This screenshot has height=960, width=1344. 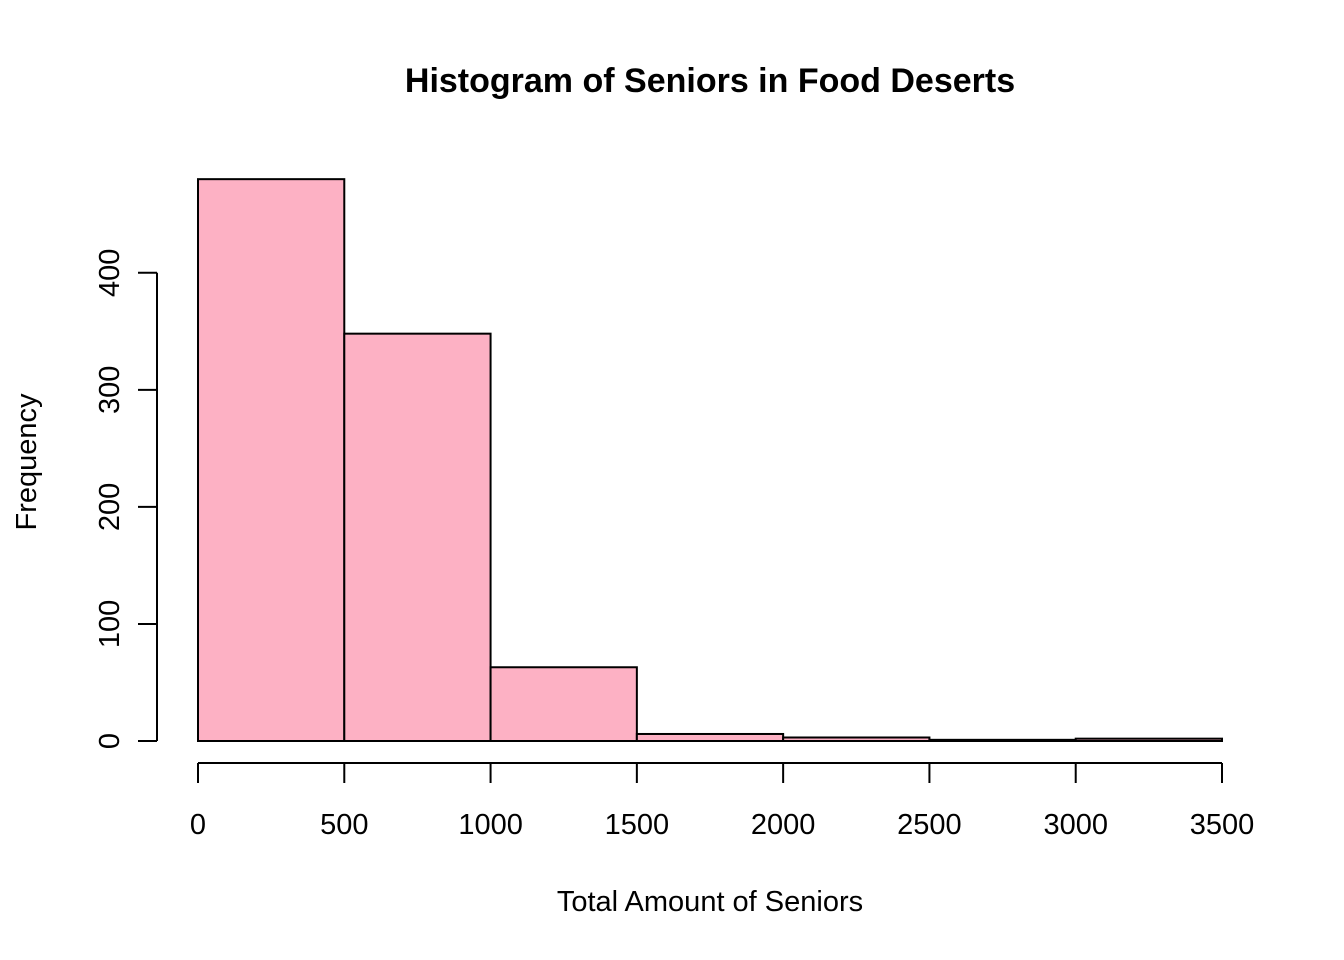 I want to click on x-axis-label: Total Amount of Seniors, so click(x=710, y=902).